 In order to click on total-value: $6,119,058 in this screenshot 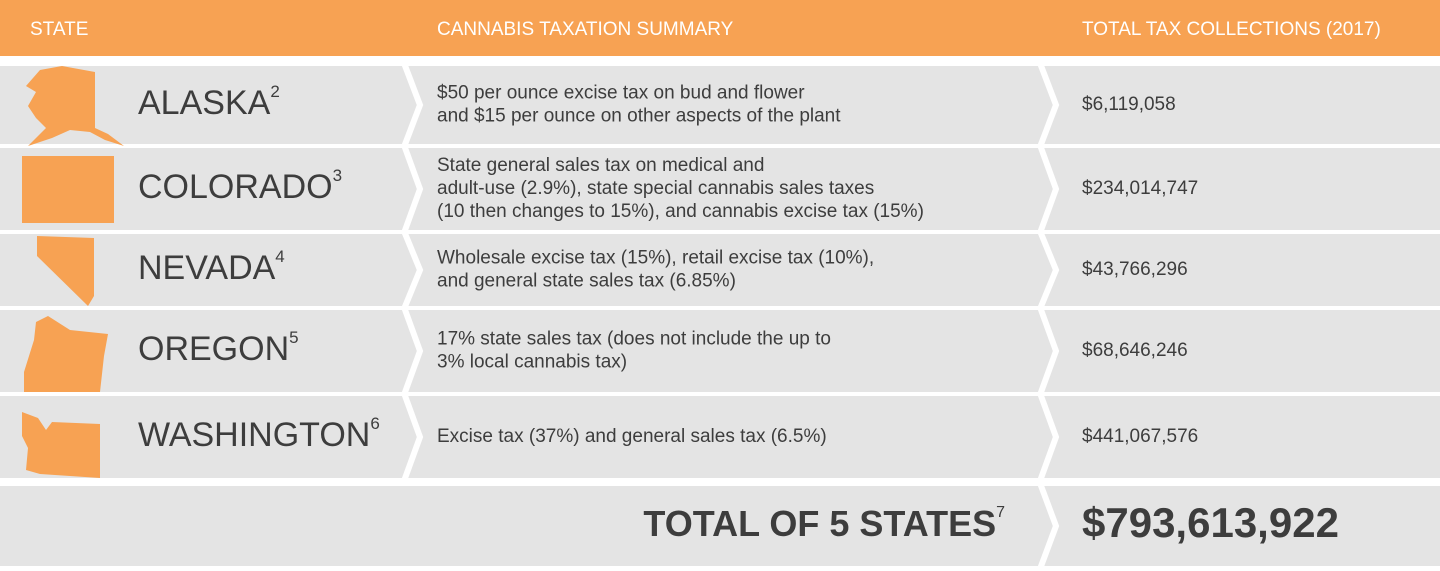, I will do `click(1129, 104)`.